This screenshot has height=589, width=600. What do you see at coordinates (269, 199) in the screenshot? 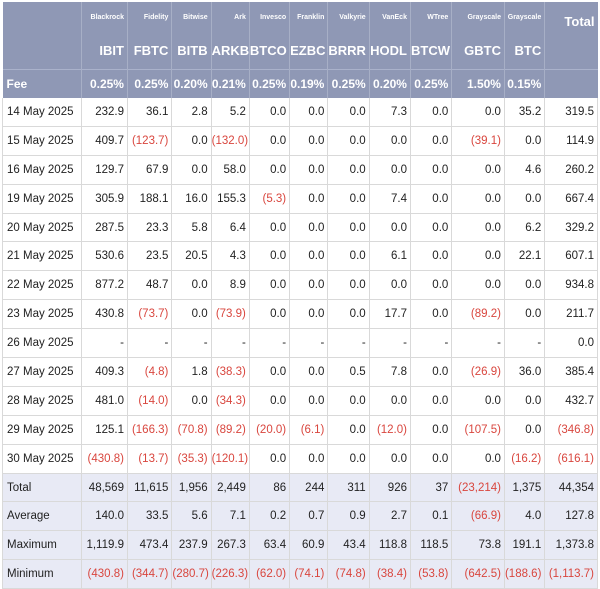
I see `flow-cell: (5.3)` at bounding box center [269, 199].